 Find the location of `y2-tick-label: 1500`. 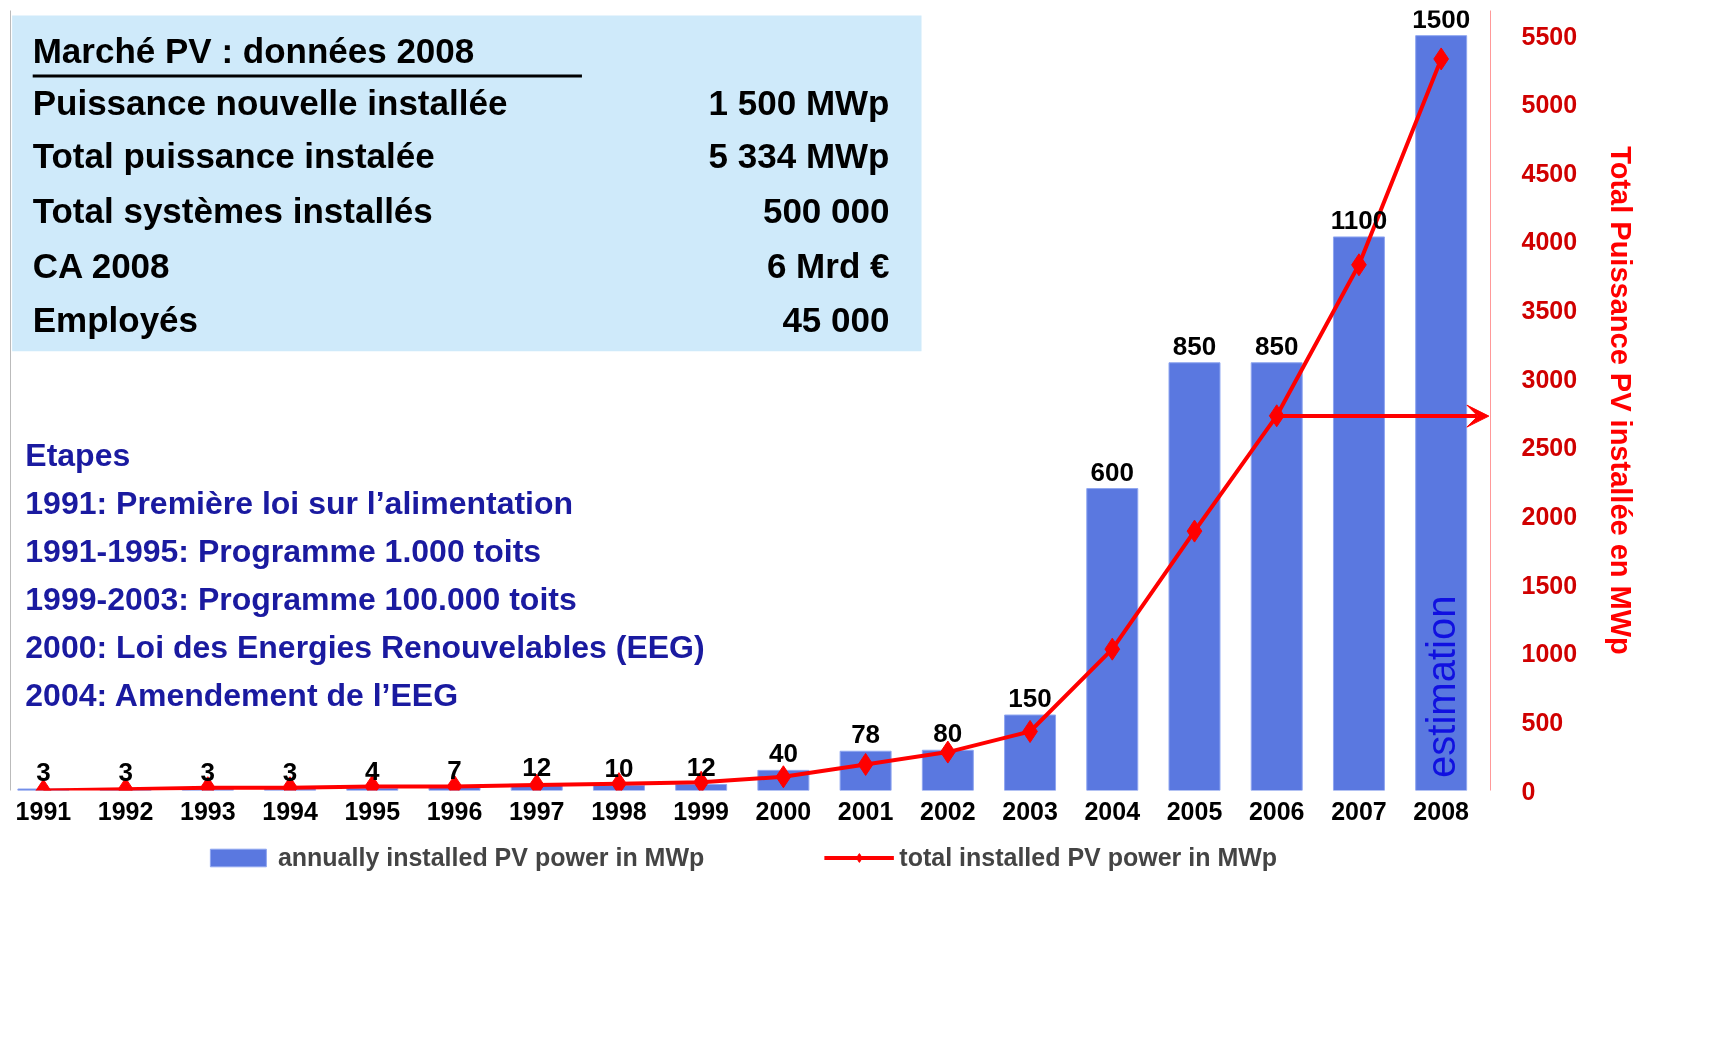

y2-tick-label: 1500 is located at coordinates (1549, 584).